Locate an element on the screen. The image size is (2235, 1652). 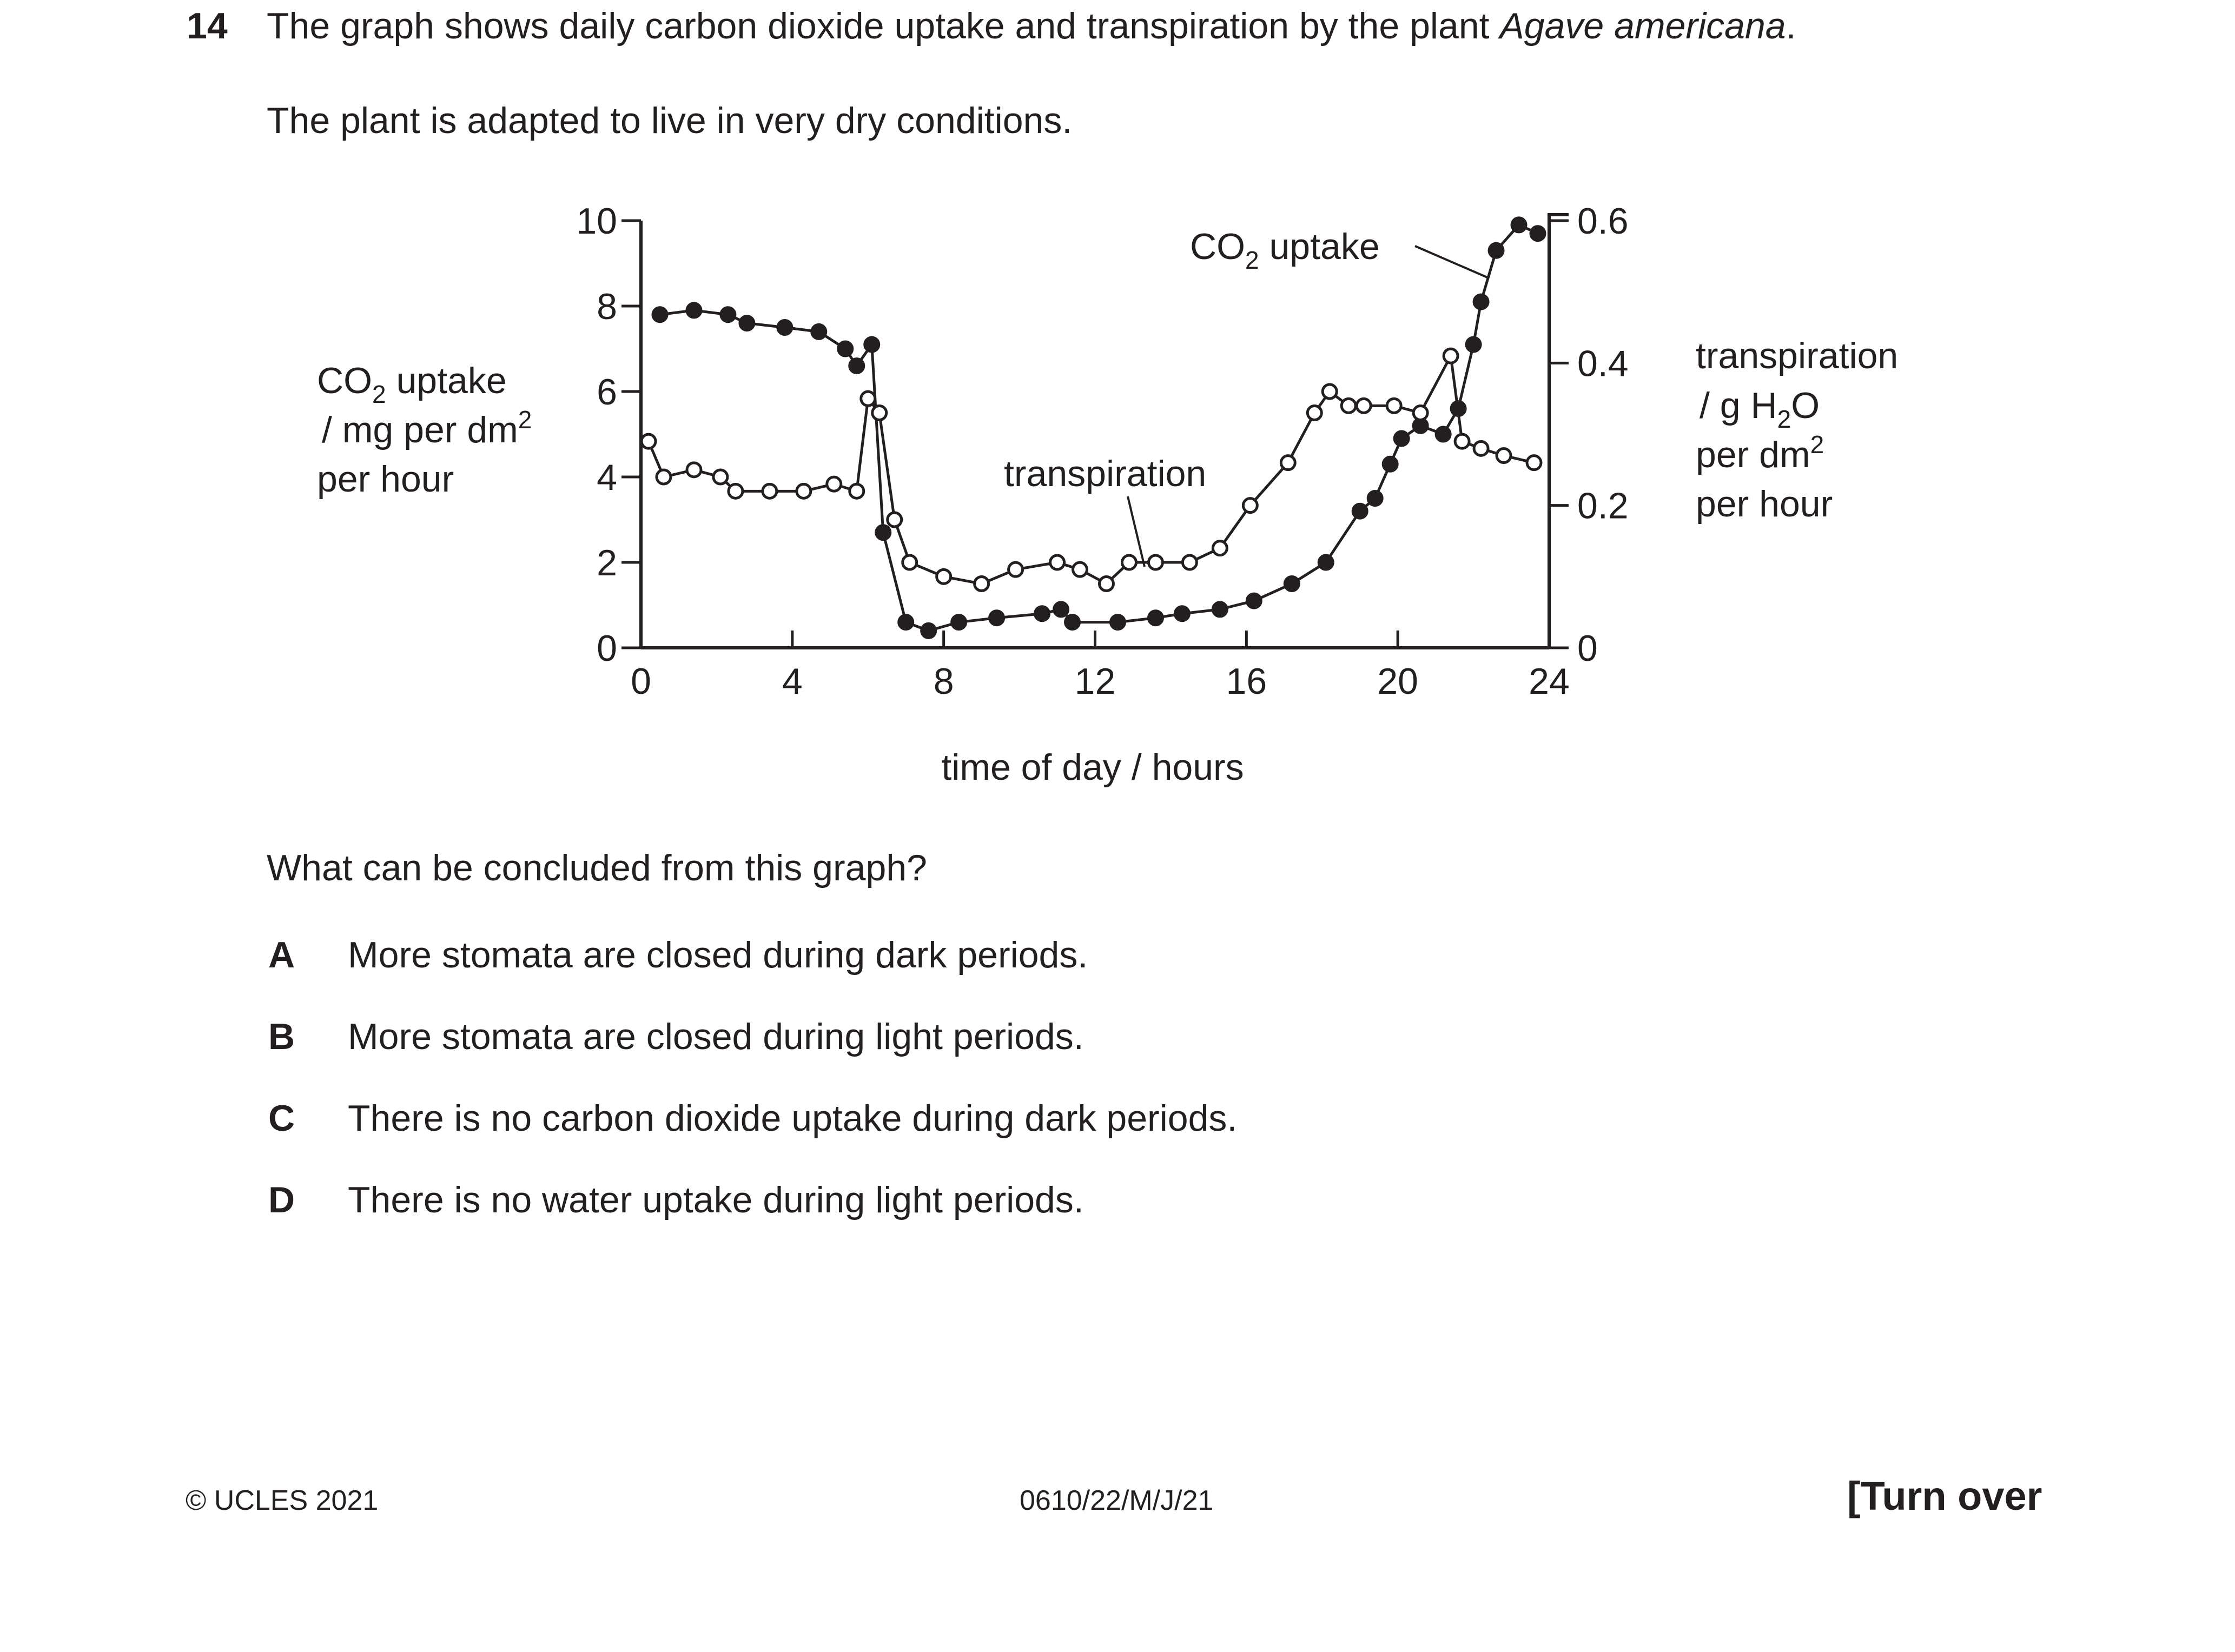
y-right-label-line1: transpiration is located at coordinates (1797, 355).